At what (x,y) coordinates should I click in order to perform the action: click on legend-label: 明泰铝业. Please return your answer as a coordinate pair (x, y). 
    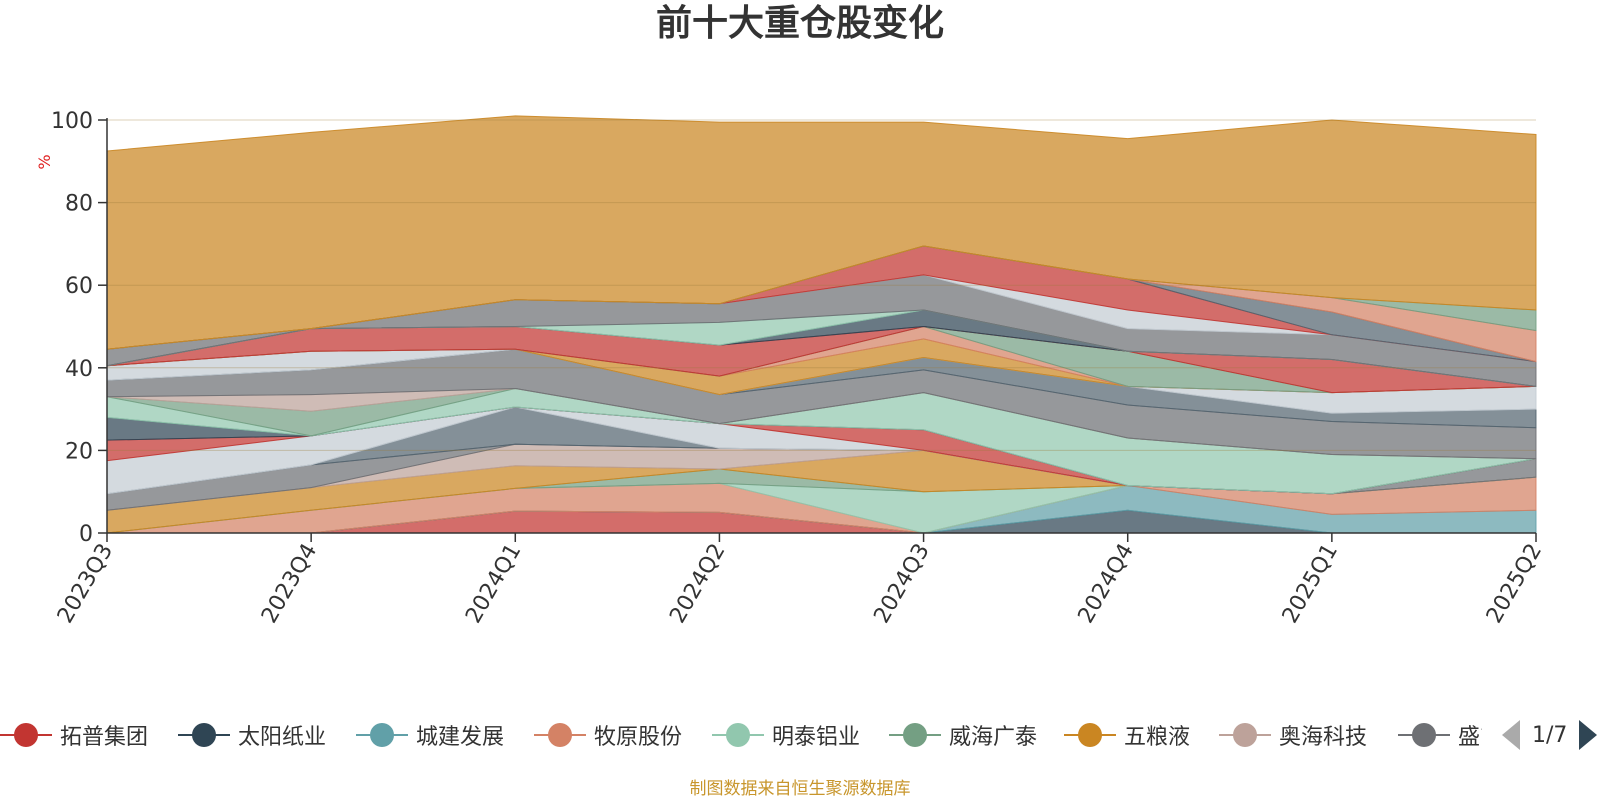
    Looking at the image, I should click on (816, 737).